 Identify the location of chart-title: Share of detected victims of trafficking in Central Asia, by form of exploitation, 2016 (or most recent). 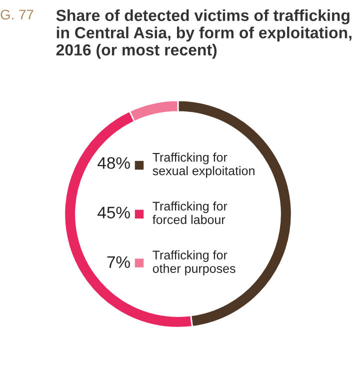
(204, 34).